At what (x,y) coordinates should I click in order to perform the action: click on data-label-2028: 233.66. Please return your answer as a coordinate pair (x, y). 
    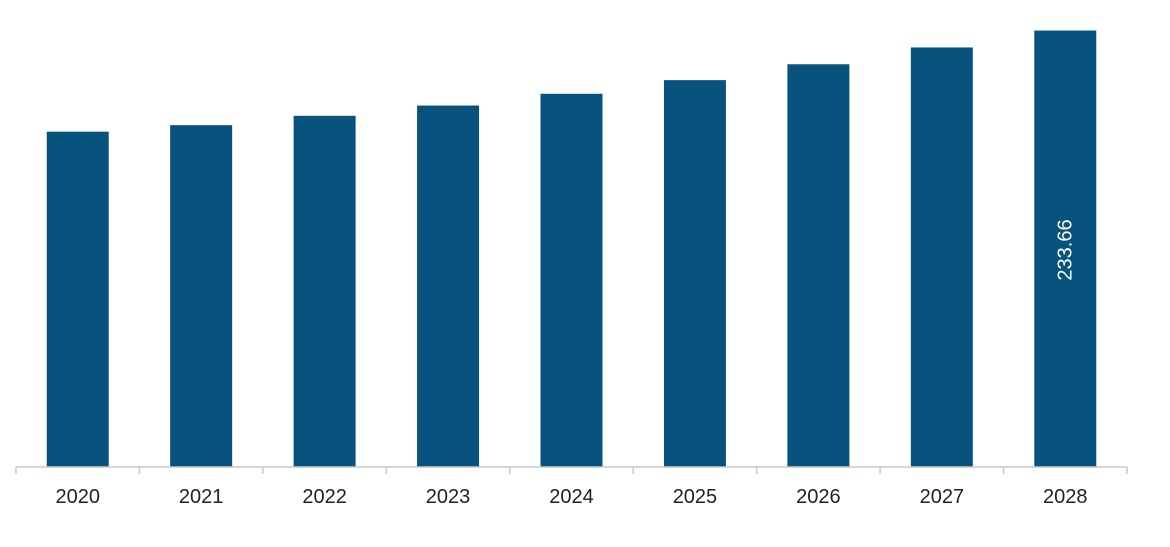
    Looking at the image, I should click on (1065, 249).